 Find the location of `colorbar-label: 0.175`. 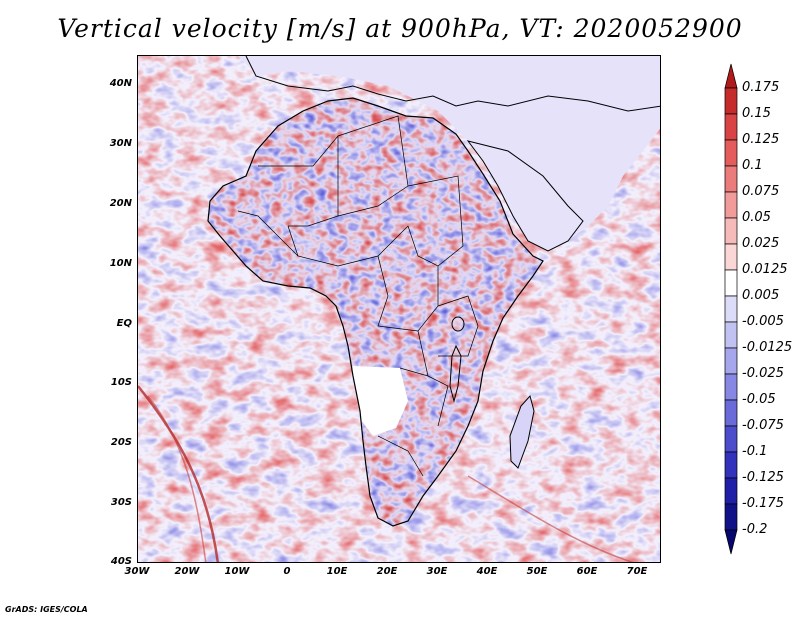

colorbar-label: 0.175 is located at coordinates (761, 87).